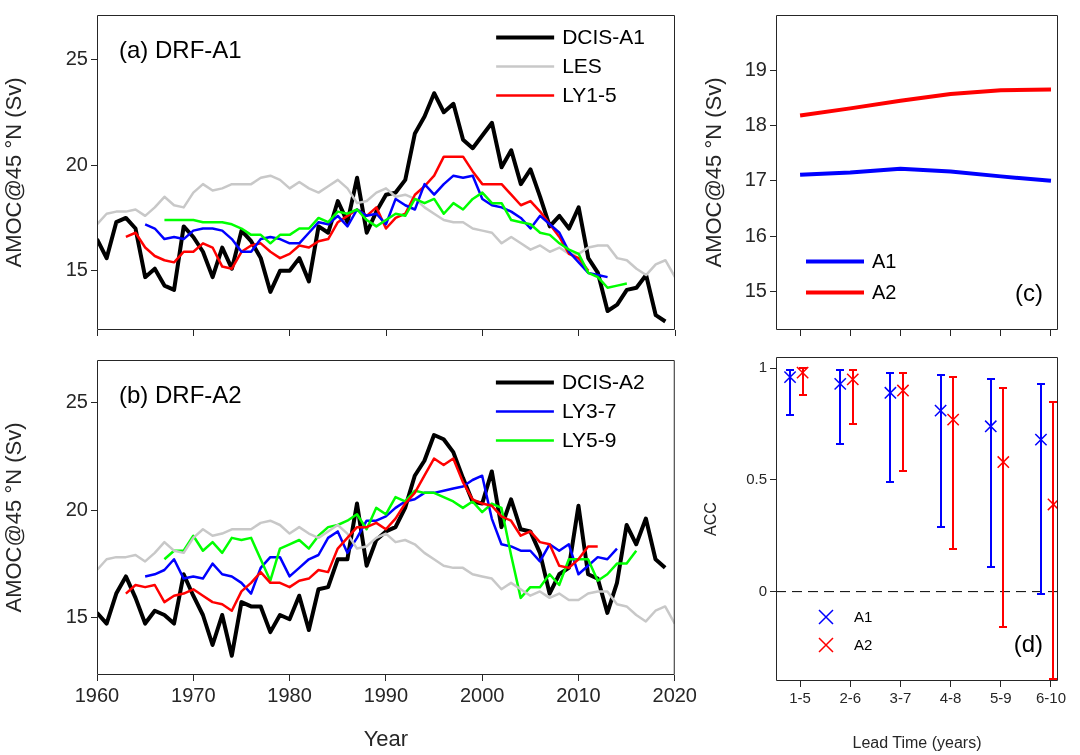  I want to click on legend-label: DCIS-A1, so click(604, 37).